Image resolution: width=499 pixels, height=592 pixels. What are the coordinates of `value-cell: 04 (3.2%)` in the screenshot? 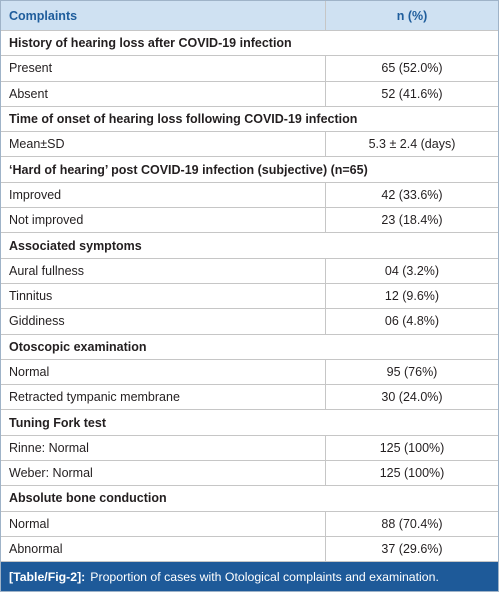 It's located at (412, 270).